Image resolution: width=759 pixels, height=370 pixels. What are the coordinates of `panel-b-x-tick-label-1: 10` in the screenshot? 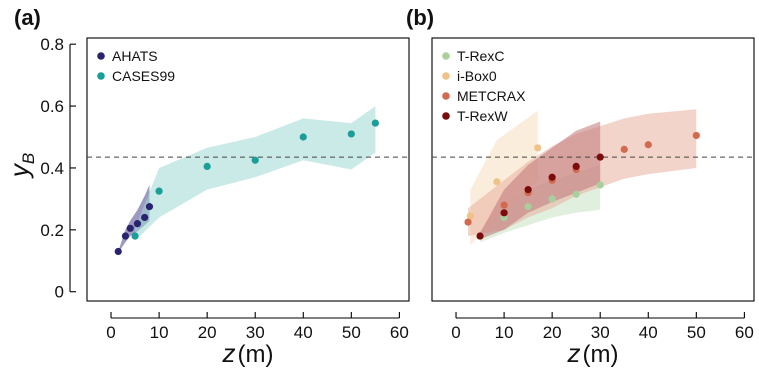 It's located at (504, 332).